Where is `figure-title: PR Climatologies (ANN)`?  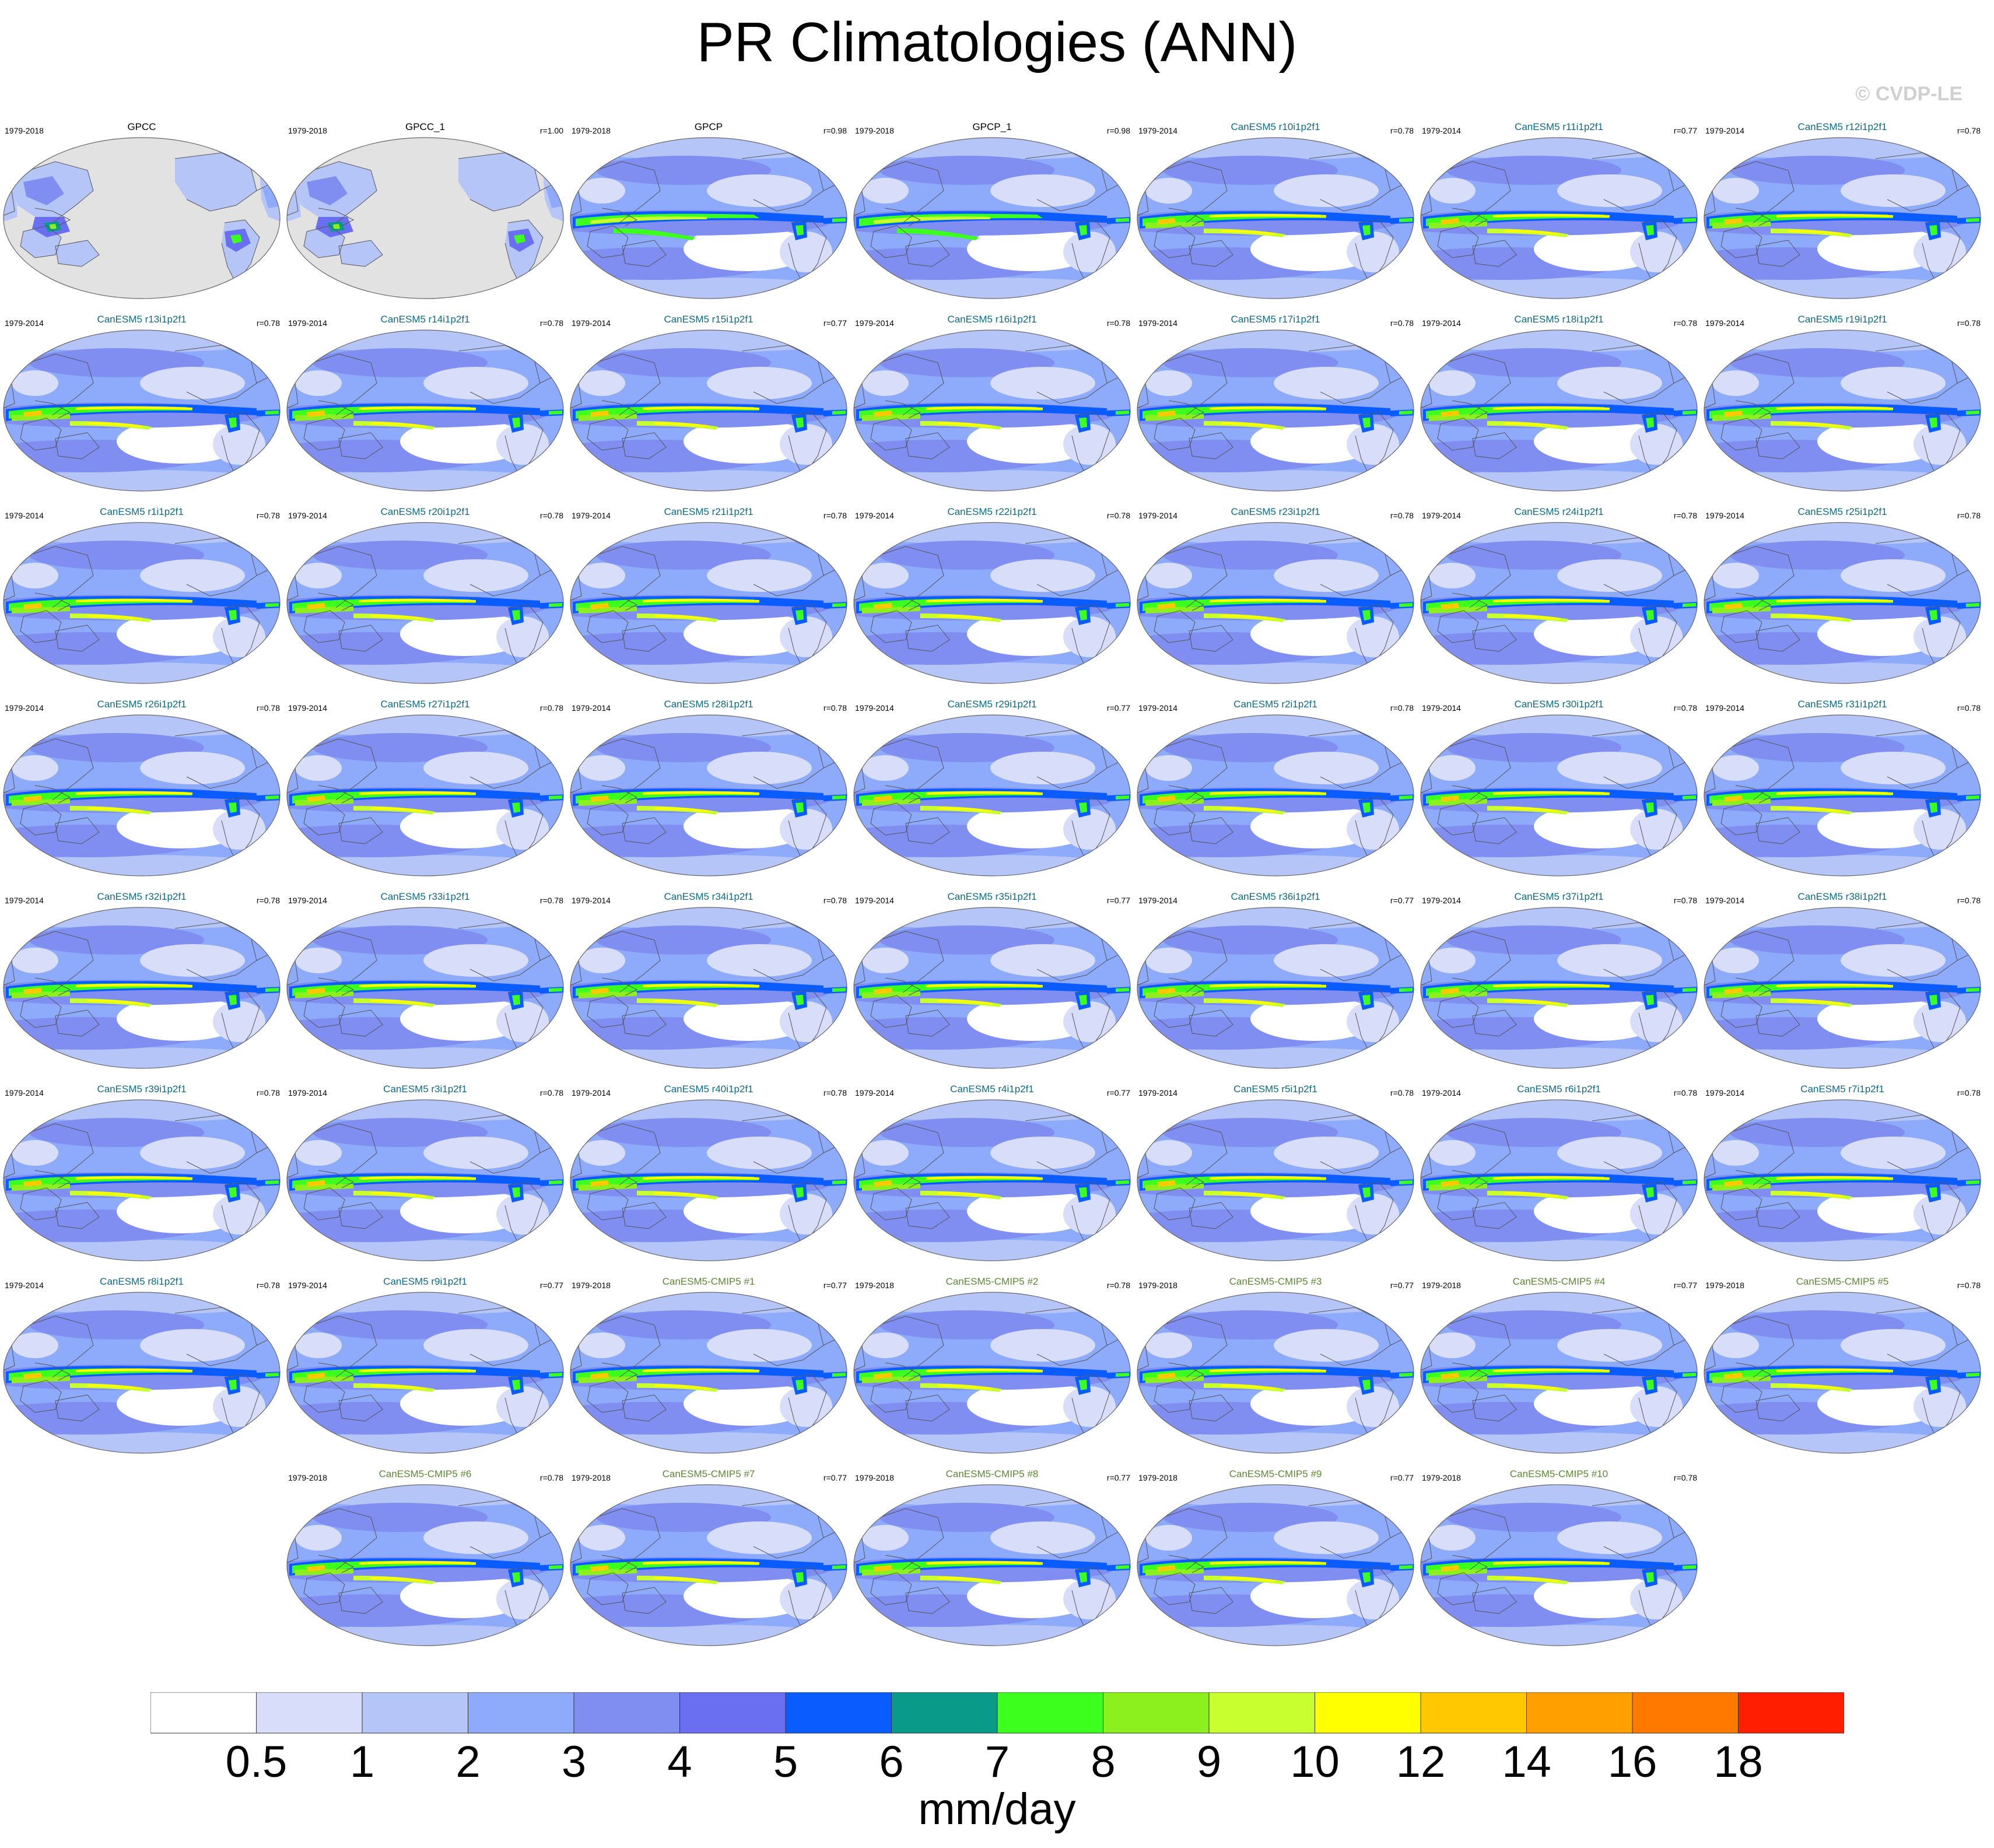 figure-title: PR Climatologies (ANN) is located at coordinates (997, 42).